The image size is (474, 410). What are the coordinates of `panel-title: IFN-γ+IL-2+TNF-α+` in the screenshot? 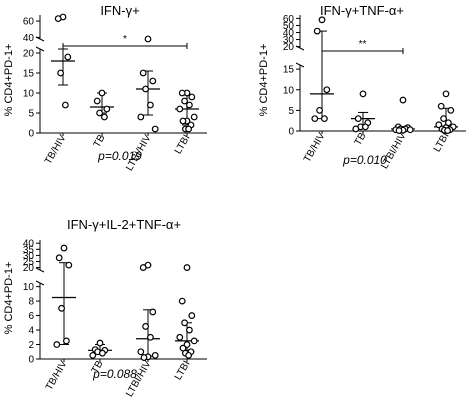 It's located at (124, 224).